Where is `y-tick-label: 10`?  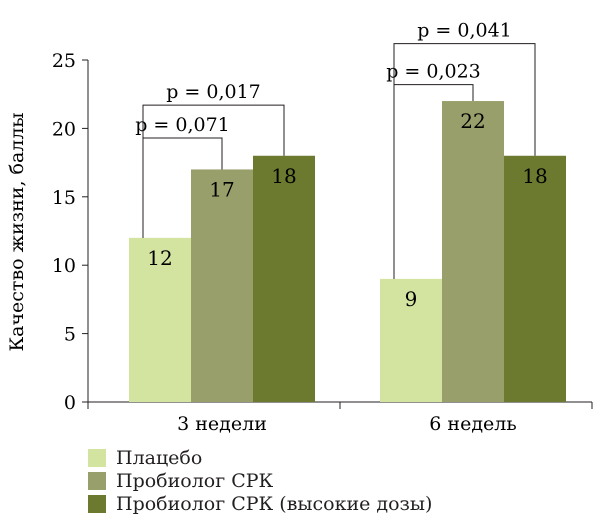
y-tick-label: 10 is located at coordinates (64, 266).